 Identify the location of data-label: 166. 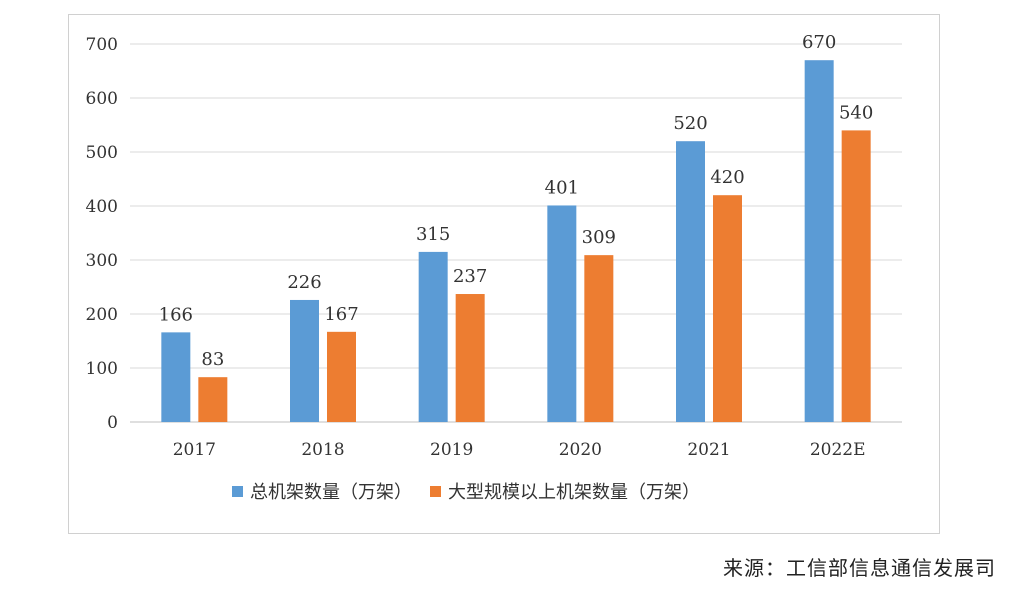
(176, 314).